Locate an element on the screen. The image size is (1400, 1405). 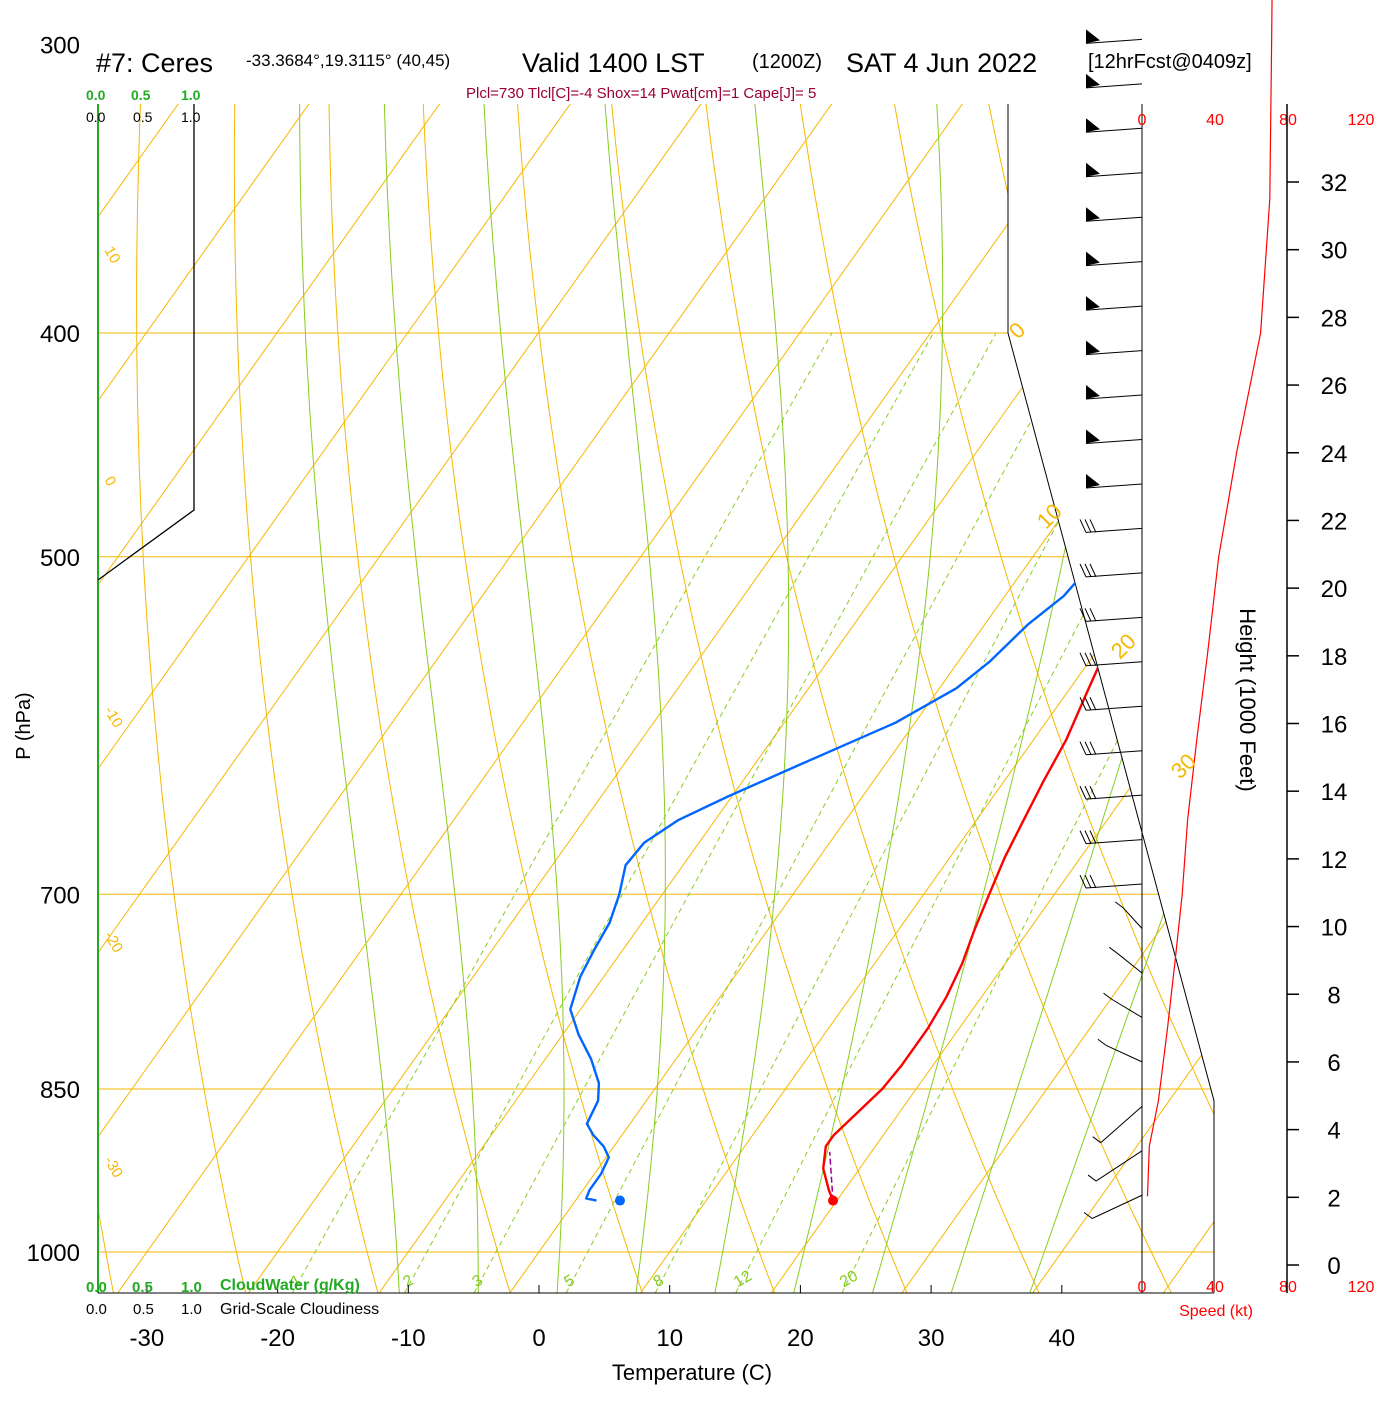
top-cw-tick: 0.0 is located at coordinates (96, 95).